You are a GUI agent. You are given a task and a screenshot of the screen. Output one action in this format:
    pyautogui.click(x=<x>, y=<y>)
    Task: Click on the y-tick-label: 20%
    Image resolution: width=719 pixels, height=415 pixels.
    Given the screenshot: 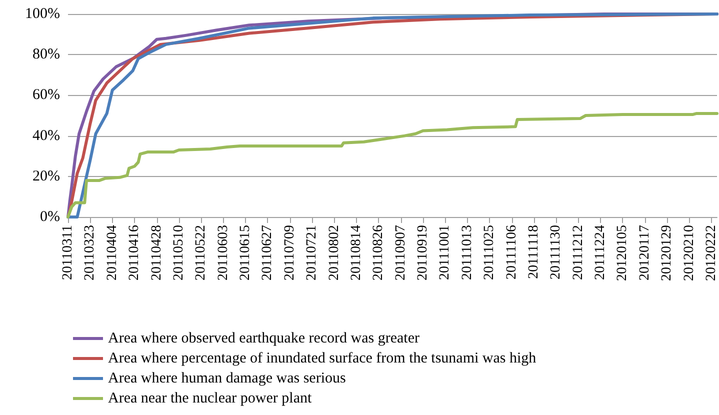 What is the action you would take?
    pyautogui.click(x=46, y=176)
    